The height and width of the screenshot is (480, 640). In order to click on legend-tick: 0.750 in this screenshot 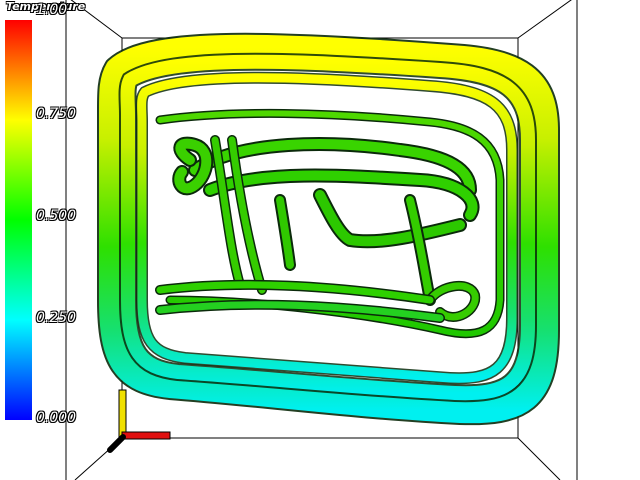, I will do `click(56, 114)`.